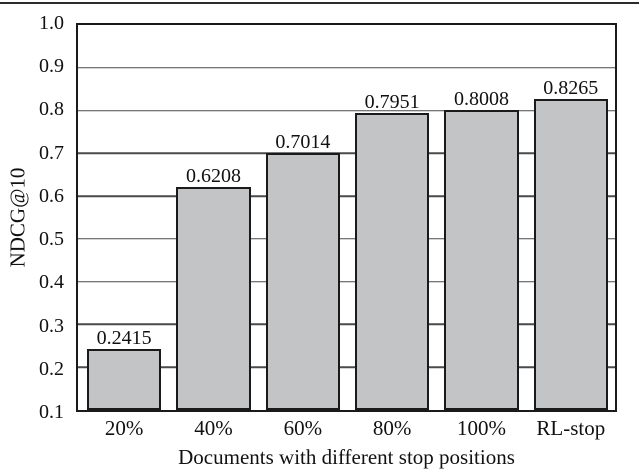 This screenshot has width=639, height=475. Describe the element at coordinates (51, 325) in the screenshot. I see `y-tick-label: 0.3` at that location.